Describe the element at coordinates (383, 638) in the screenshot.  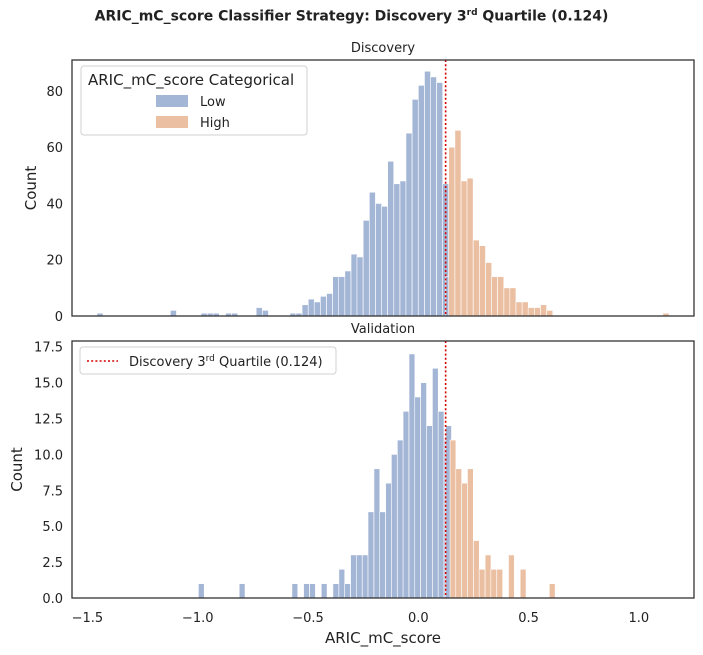
I see `validation-xlabel: ARIC_mC_score` at that location.